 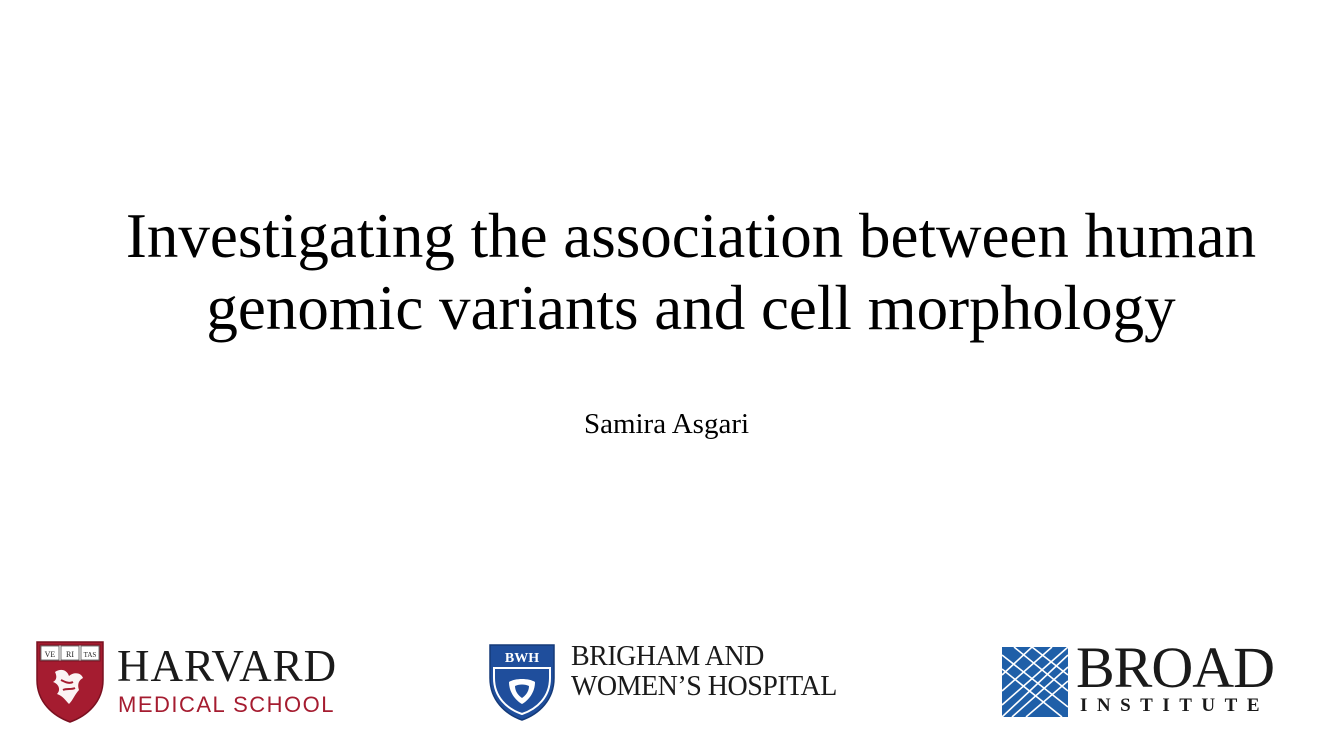 I want to click on harvard-medical-school-logo: VE RI TAS HARVARD MEDICAL SCHOOL, so click(x=200, y=682).